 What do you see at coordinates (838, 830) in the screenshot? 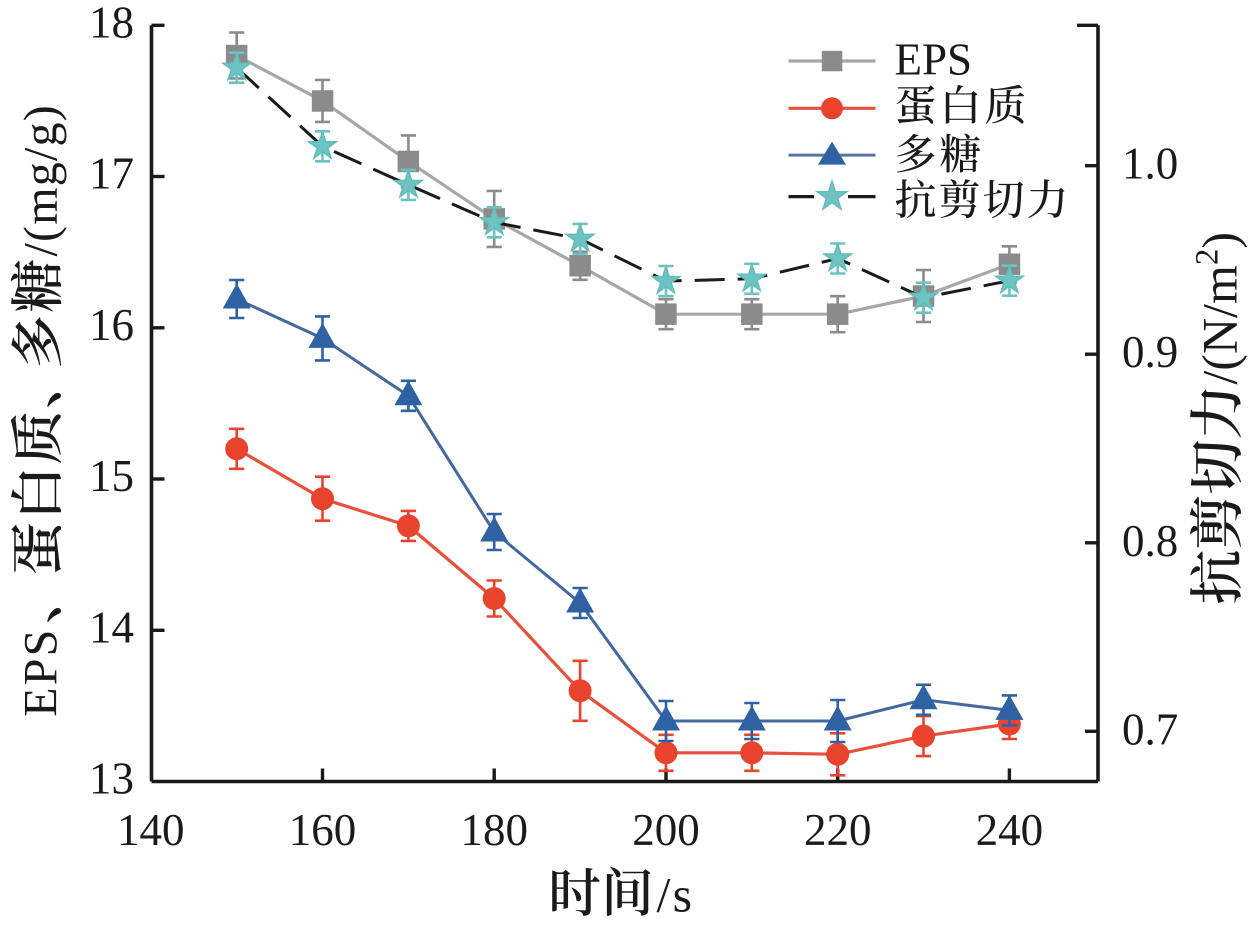
I see `svg-text: 220` at bounding box center [838, 830].